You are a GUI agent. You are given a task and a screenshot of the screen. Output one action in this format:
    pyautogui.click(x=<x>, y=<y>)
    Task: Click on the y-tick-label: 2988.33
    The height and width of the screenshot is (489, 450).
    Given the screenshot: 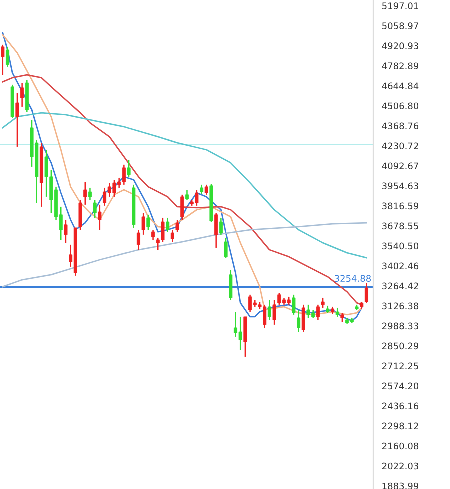 What is the action you would take?
    pyautogui.click(x=400, y=326)
    